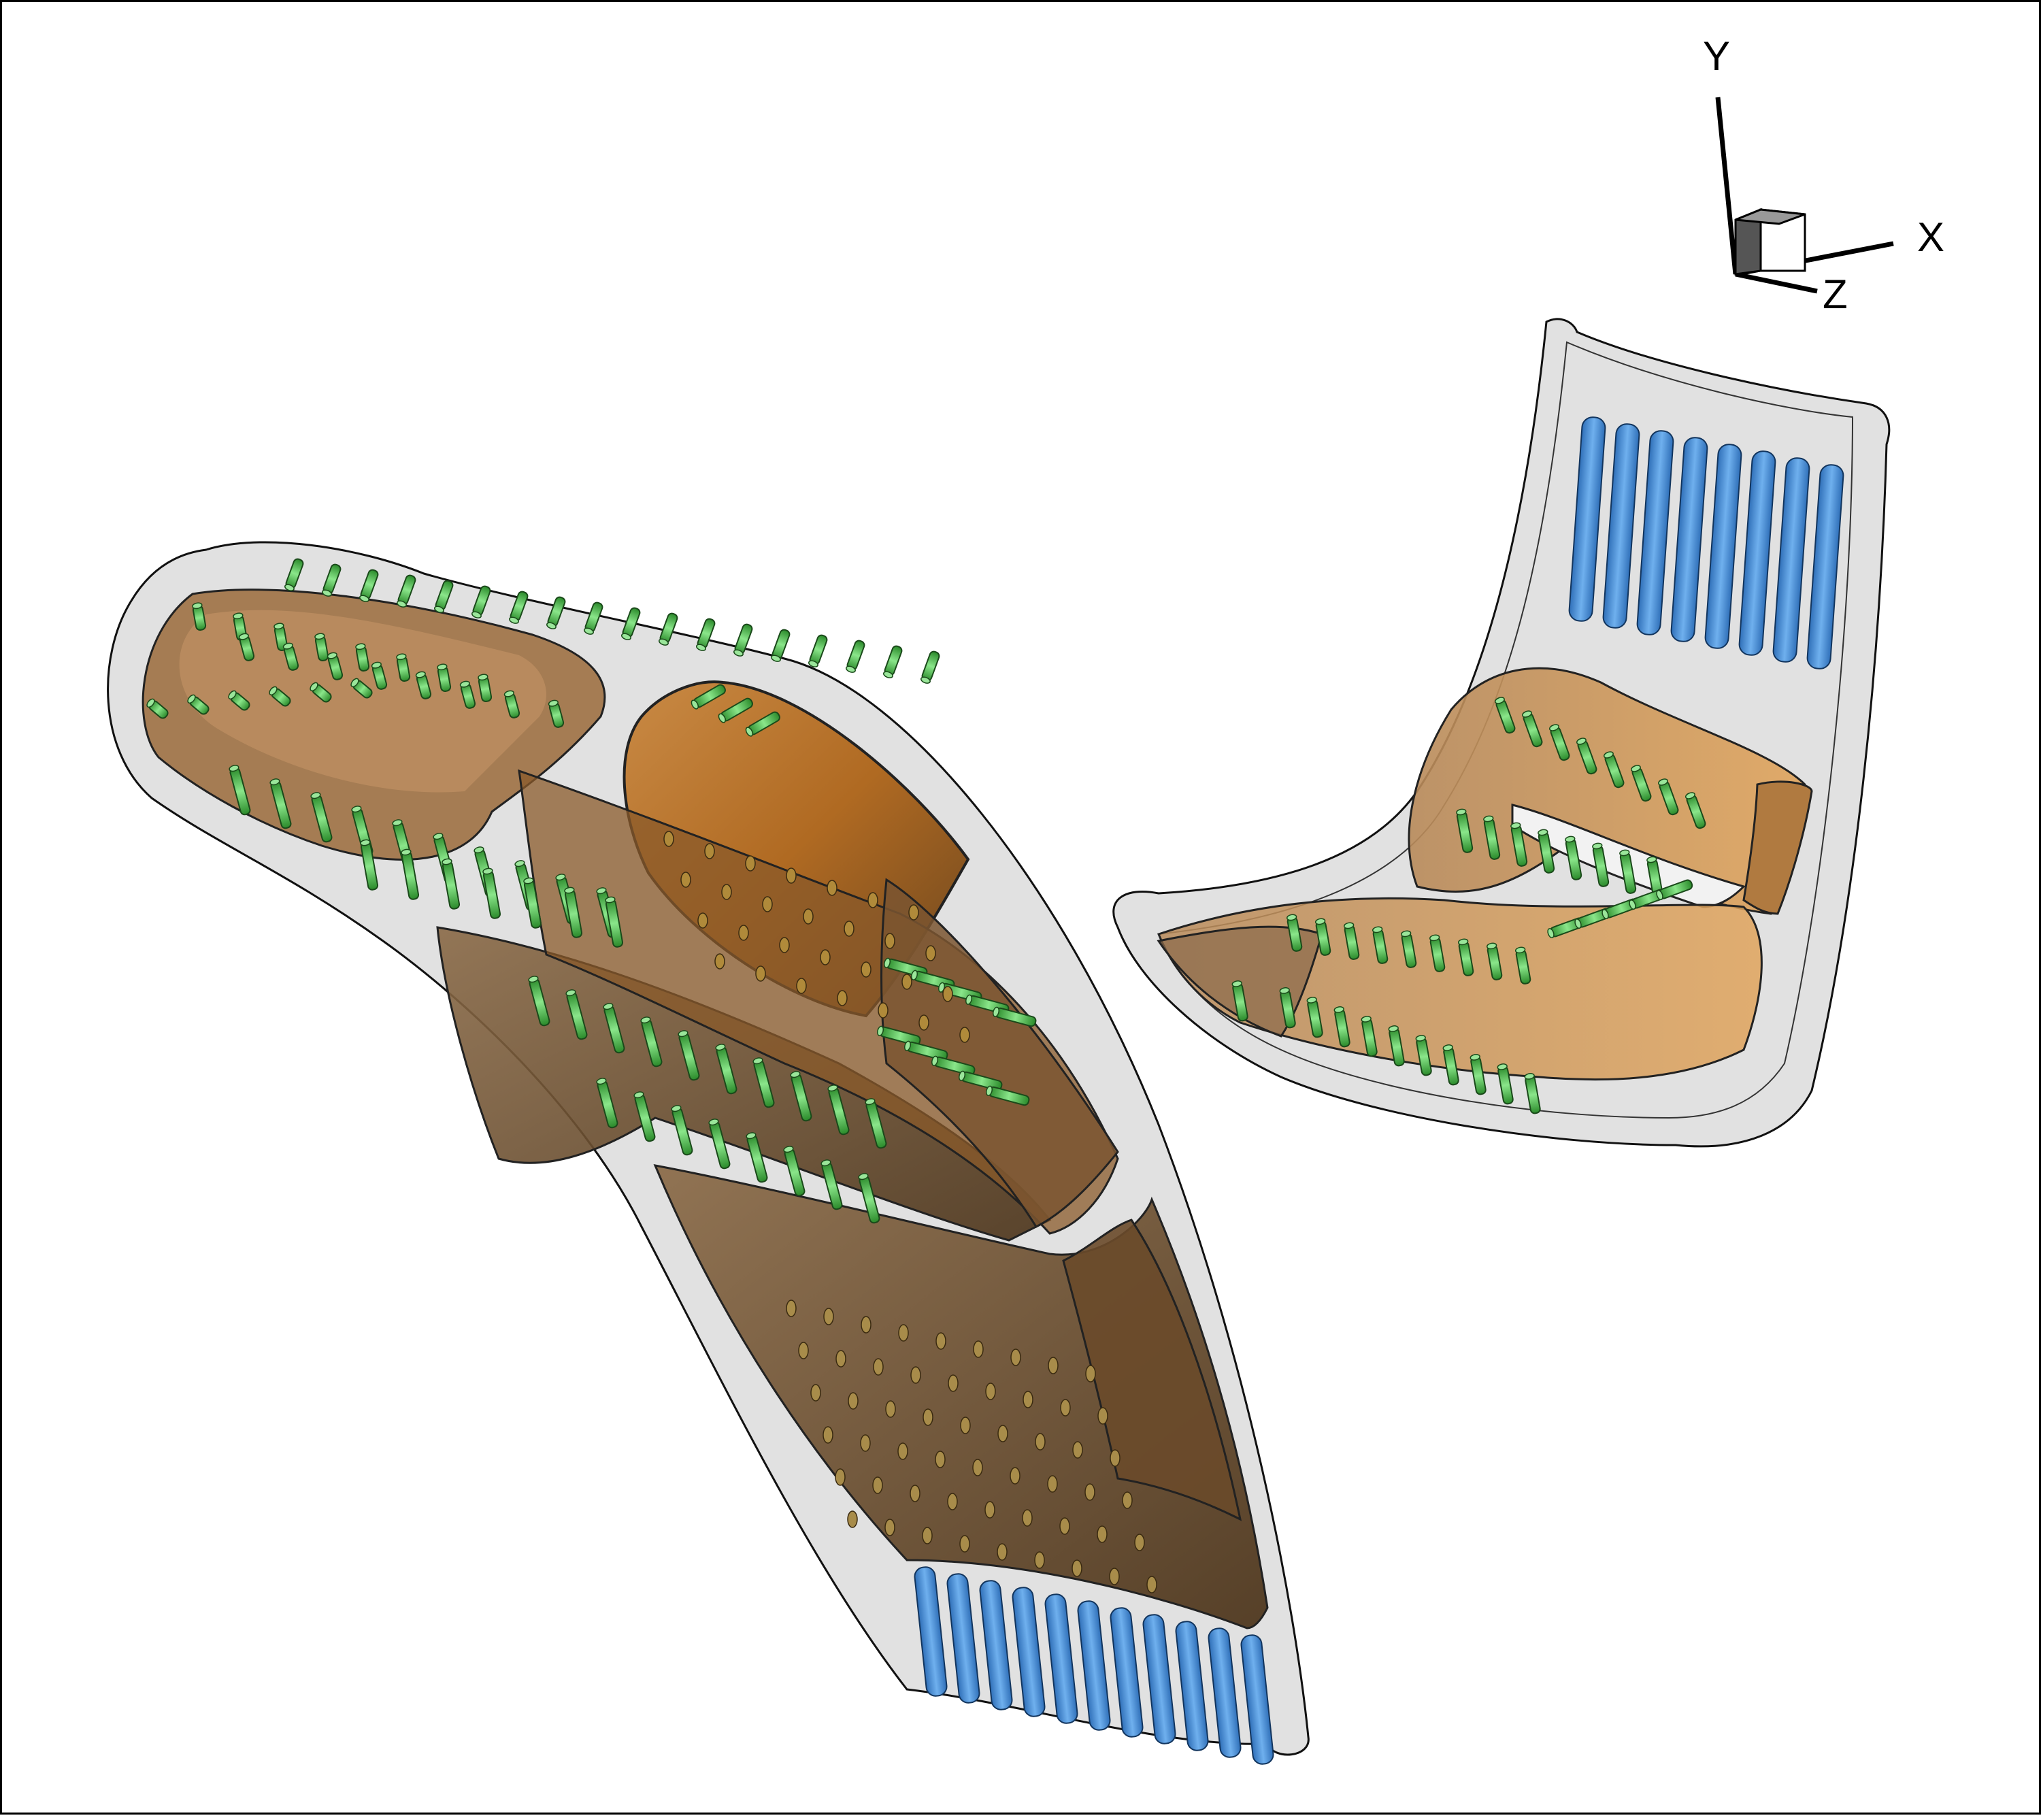  I want to click on z-axis-label: Z, so click(1835, 294).